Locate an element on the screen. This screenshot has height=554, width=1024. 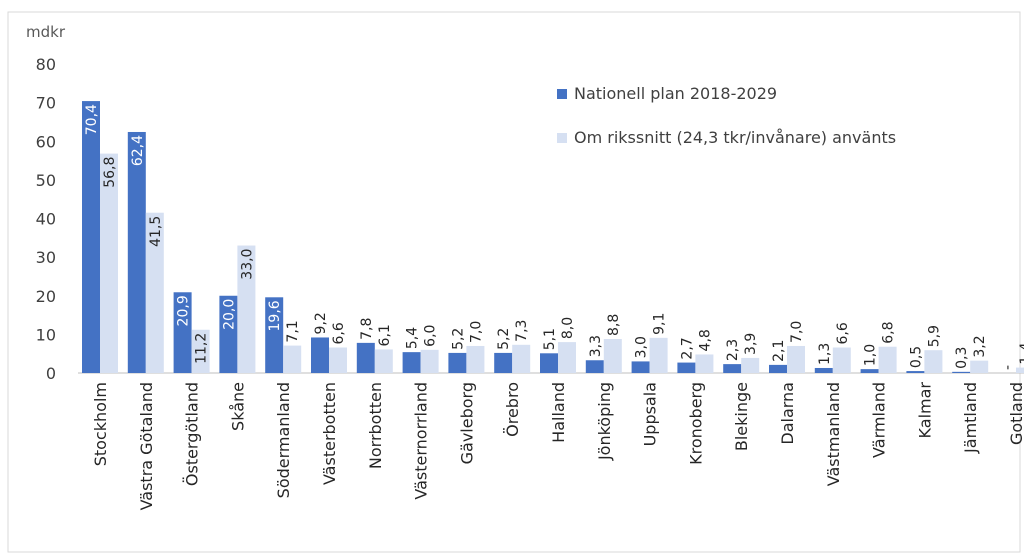
x-tick-label: Gävleborg is located at coordinates (466, 423).